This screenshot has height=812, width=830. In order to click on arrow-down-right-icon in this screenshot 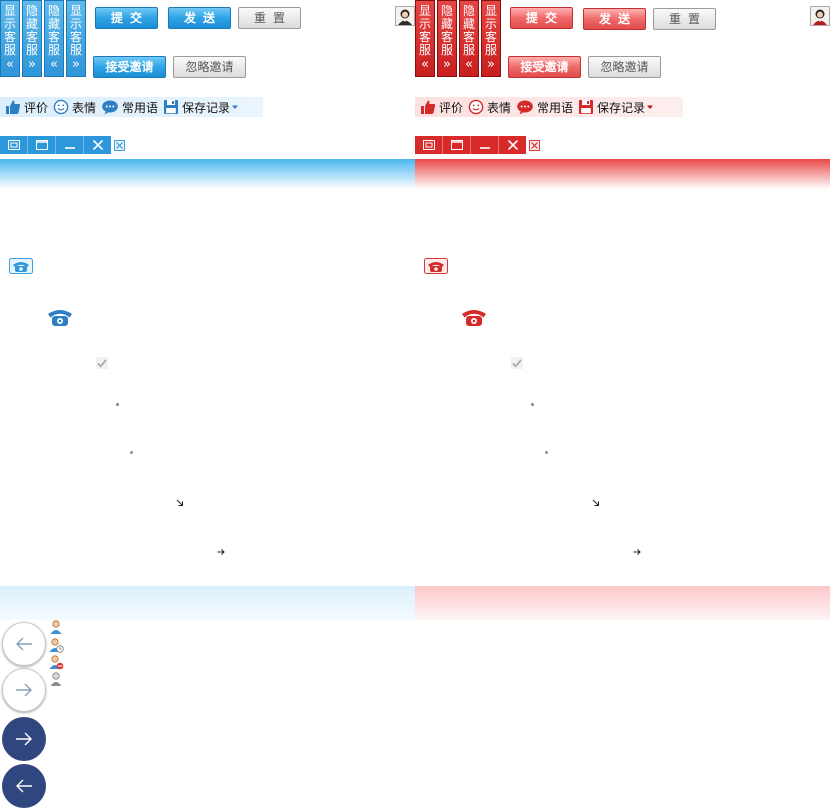, I will do `click(180, 503)`.